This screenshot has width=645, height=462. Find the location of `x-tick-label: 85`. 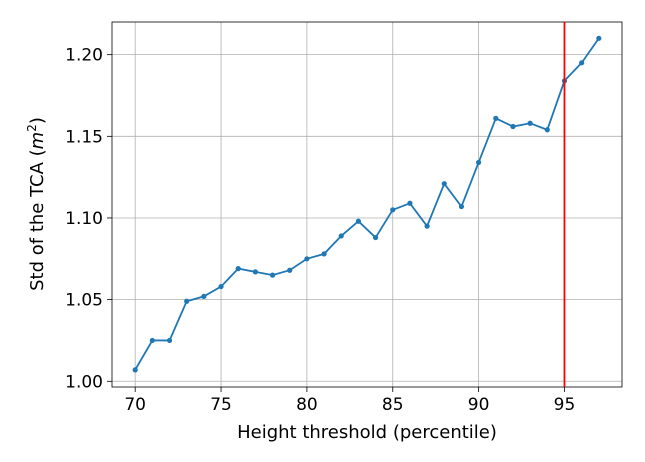

x-tick-label: 85 is located at coordinates (393, 405).